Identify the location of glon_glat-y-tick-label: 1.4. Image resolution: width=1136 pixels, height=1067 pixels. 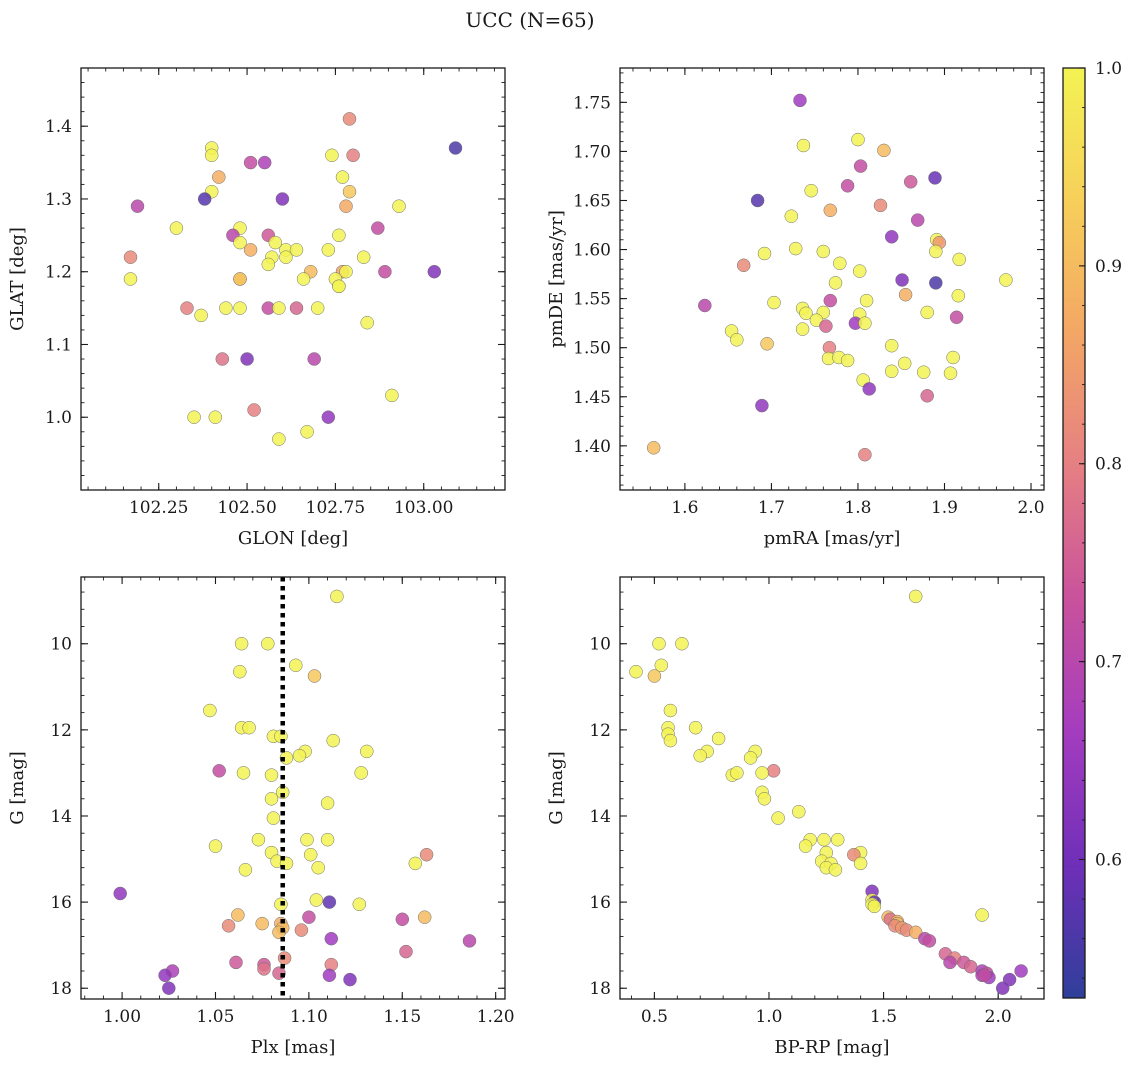
(58, 127).